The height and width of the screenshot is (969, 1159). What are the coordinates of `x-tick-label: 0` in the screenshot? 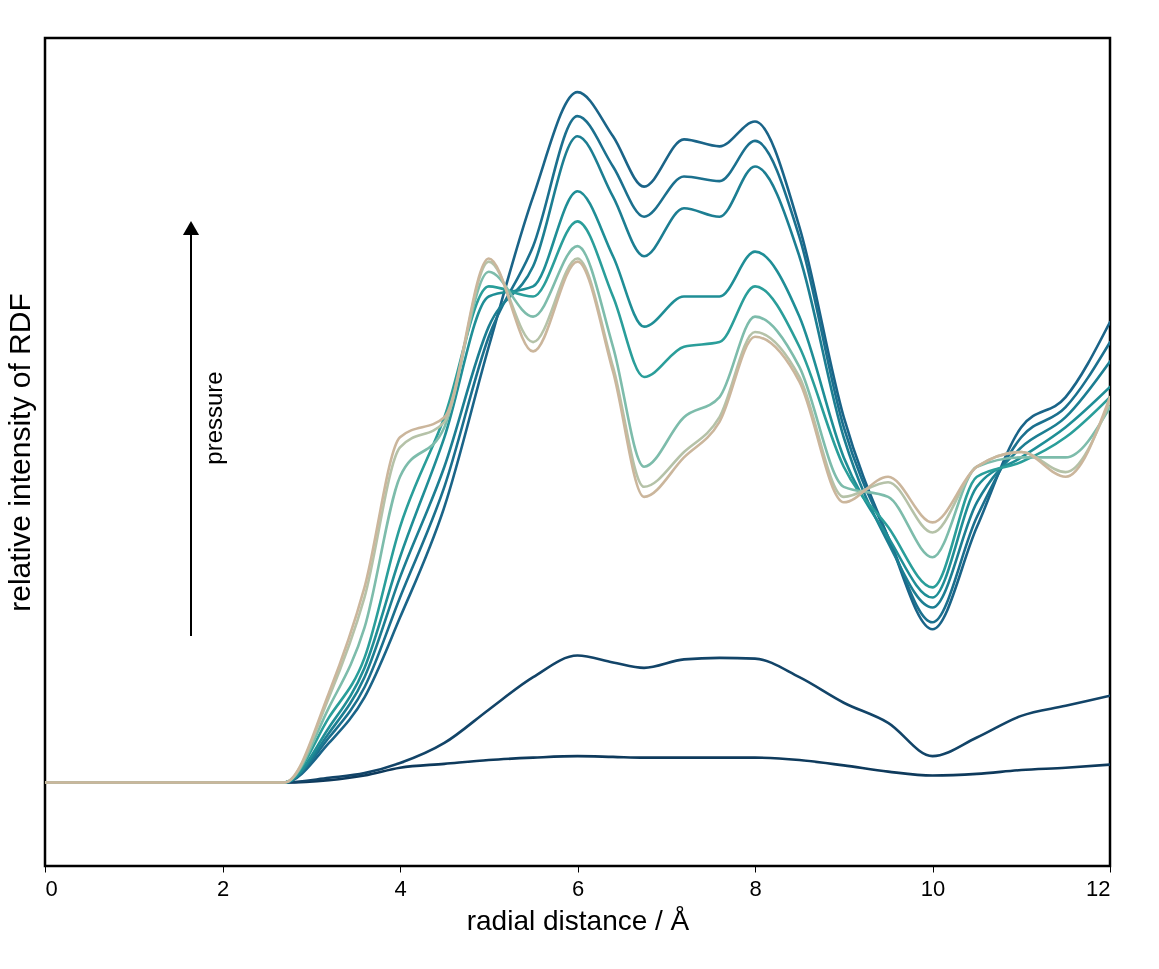 It's located at (51, 888).